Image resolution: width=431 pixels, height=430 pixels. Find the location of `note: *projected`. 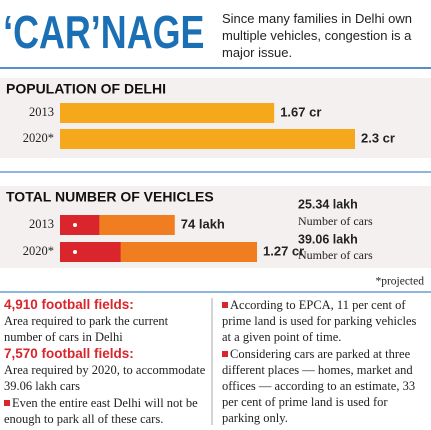

note: *projected is located at coordinates (399, 282).